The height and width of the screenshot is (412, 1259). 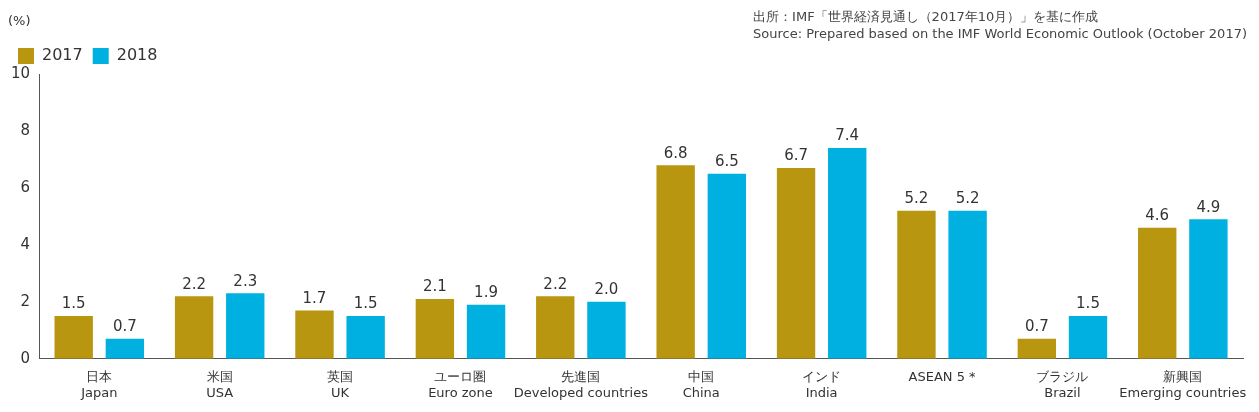 What do you see at coordinates (25, 357) in the screenshot?
I see `y-tick-label: 0` at bounding box center [25, 357].